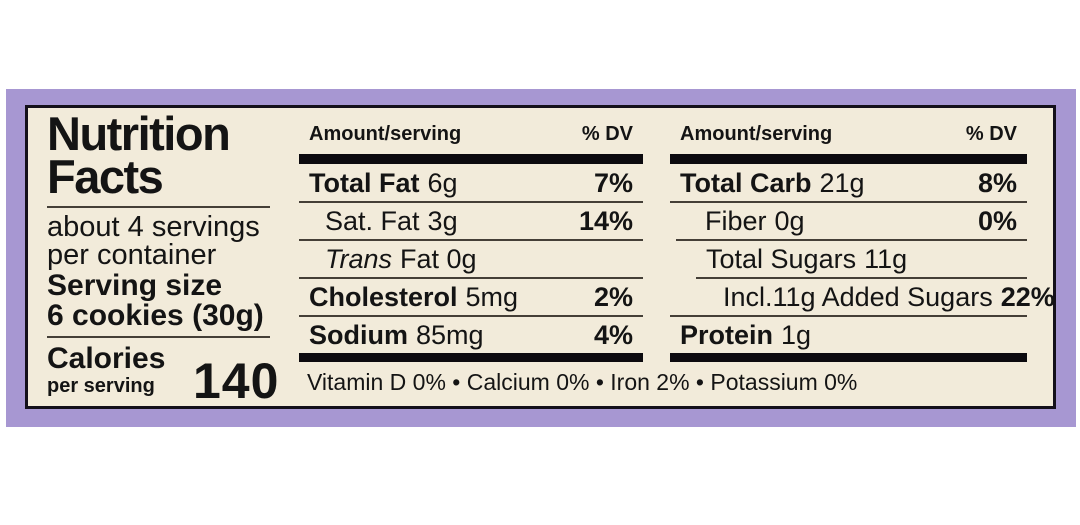 The height and width of the screenshot is (525, 1080). What do you see at coordinates (727, 334) in the screenshot?
I see `nutrient-name: Protein` at bounding box center [727, 334].